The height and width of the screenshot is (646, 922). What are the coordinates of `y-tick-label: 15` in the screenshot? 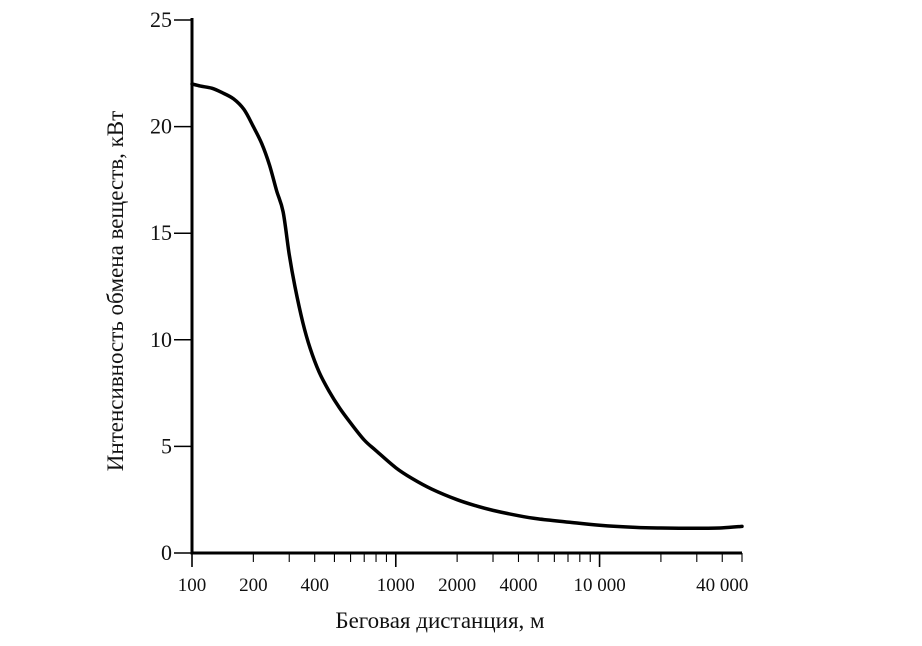 It's located at (161, 232).